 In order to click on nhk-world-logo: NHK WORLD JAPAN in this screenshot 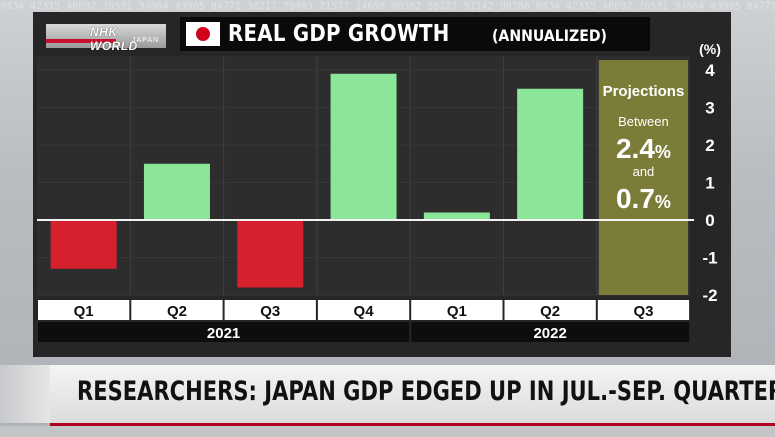, I will do `click(106, 38)`.